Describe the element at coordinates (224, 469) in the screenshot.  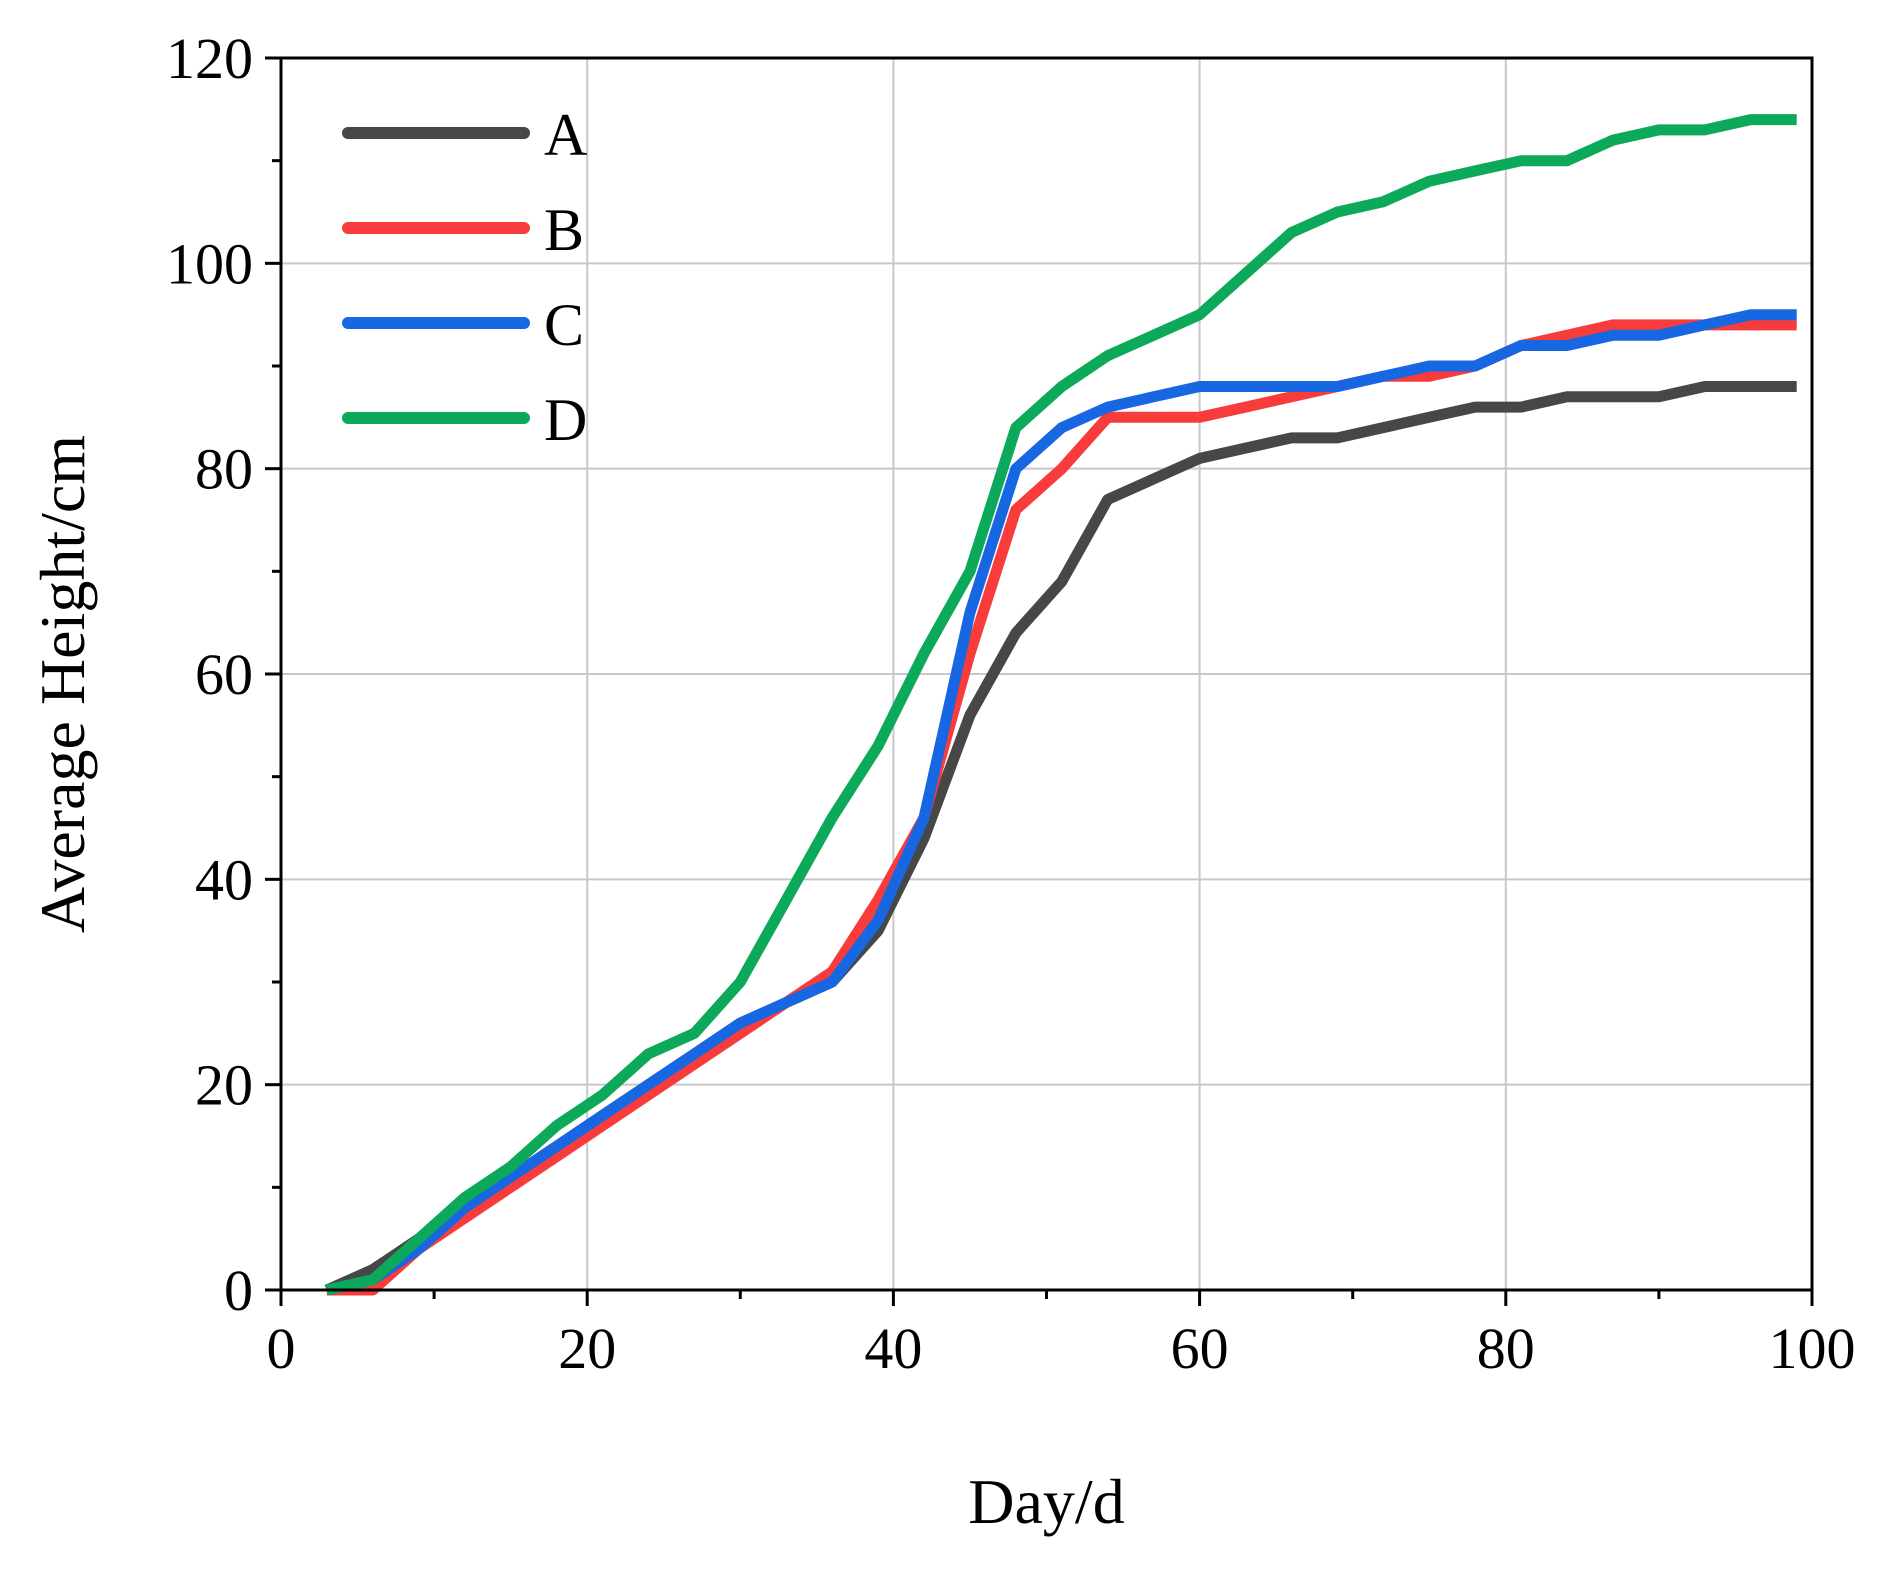
I see `y-tick-label: 80` at that location.